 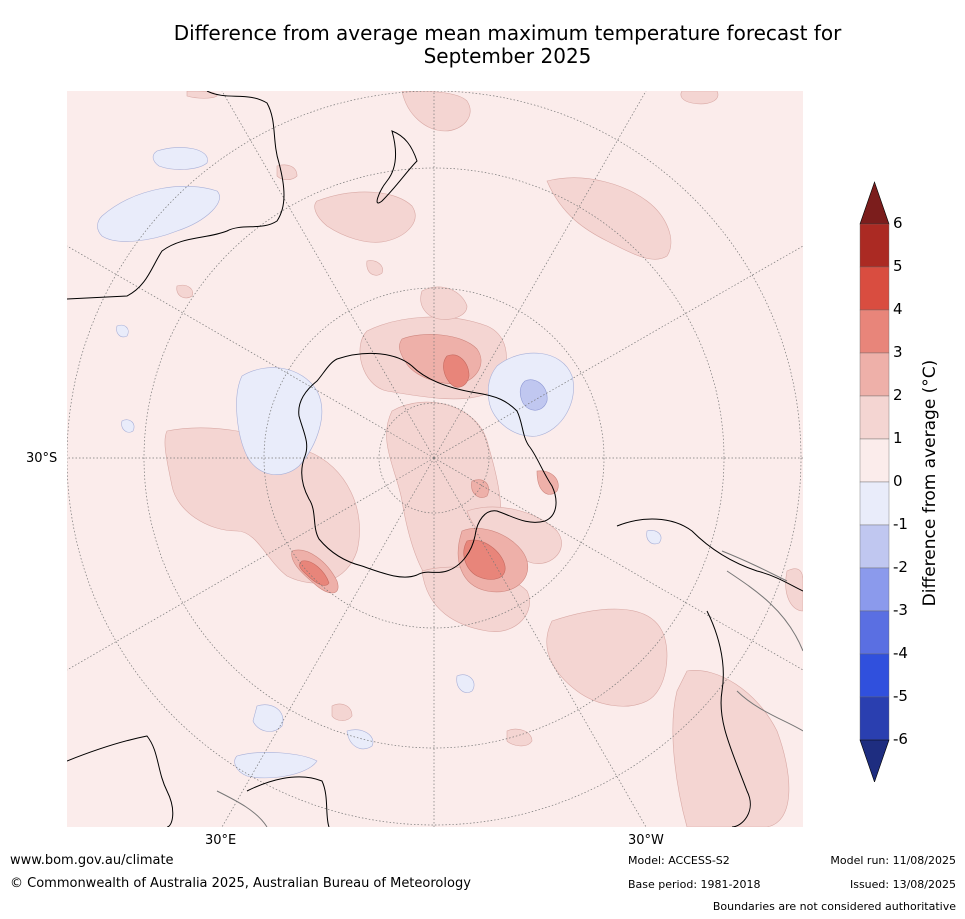 I want to click on footer-website: www.bom.gov.au/climate, so click(x=92, y=860).